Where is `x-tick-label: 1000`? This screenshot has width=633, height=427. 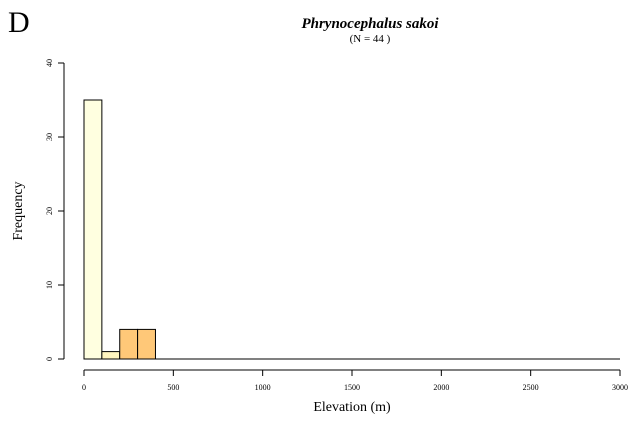
x-tick-label: 1000 is located at coordinates (263, 387).